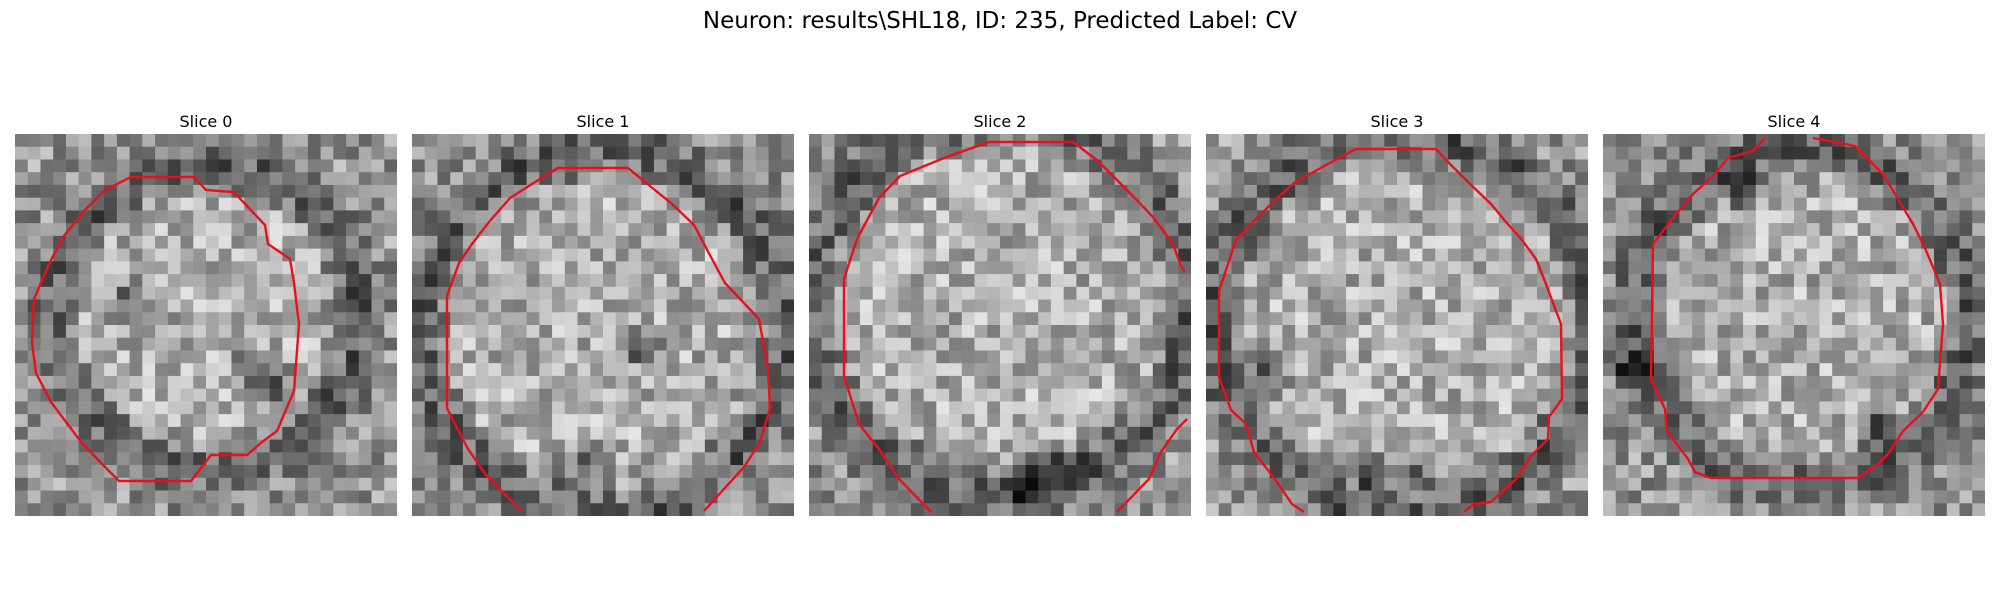 This screenshot has width=2000, height=600. I want to click on slice-panel-3: Slice 3, so click(1397, 314).